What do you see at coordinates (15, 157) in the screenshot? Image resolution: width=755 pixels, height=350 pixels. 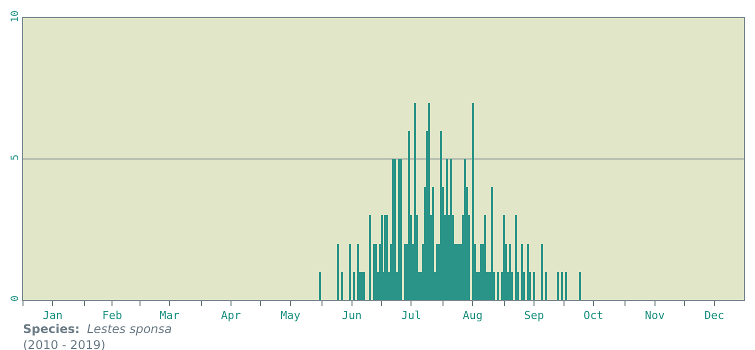 I see `y-tick-label: 5` at bounding box center [15, 157].